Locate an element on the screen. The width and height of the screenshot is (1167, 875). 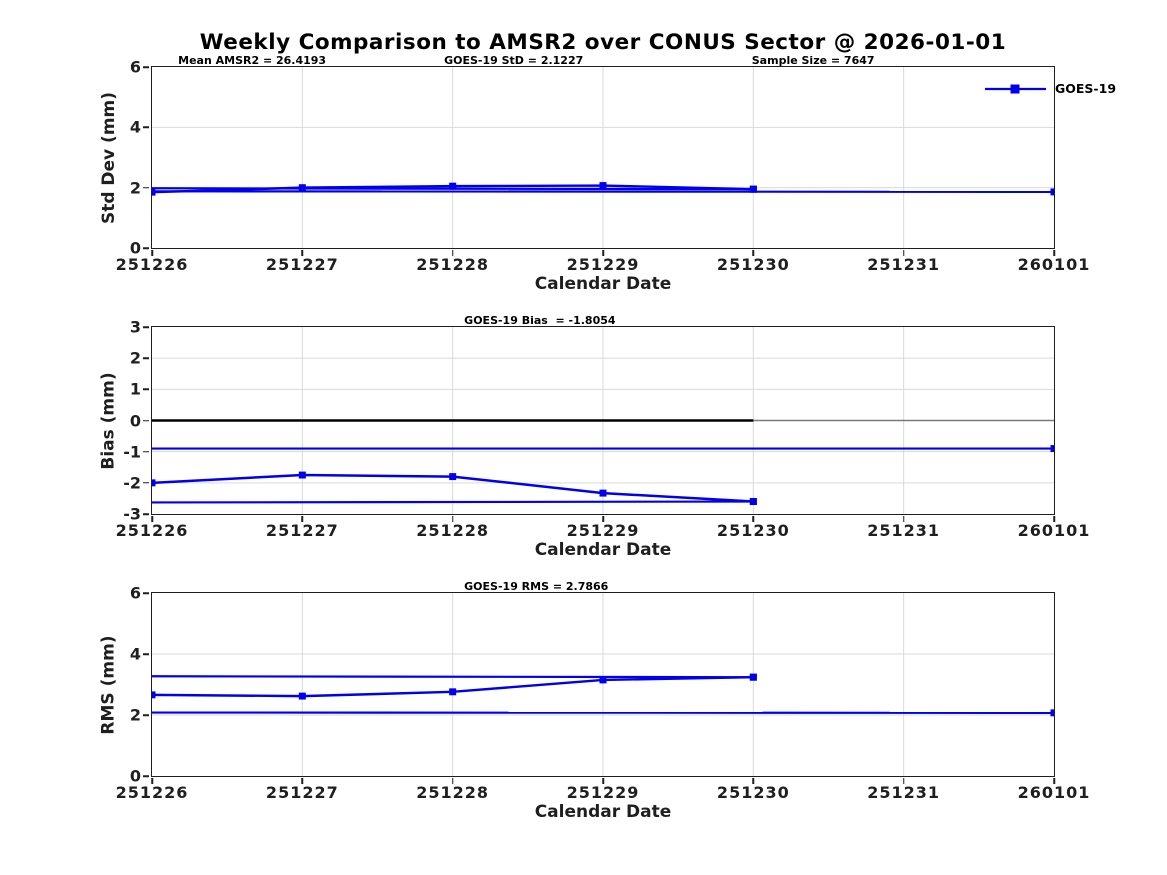
legend-line-sample is located at coordinates (1015, 88).